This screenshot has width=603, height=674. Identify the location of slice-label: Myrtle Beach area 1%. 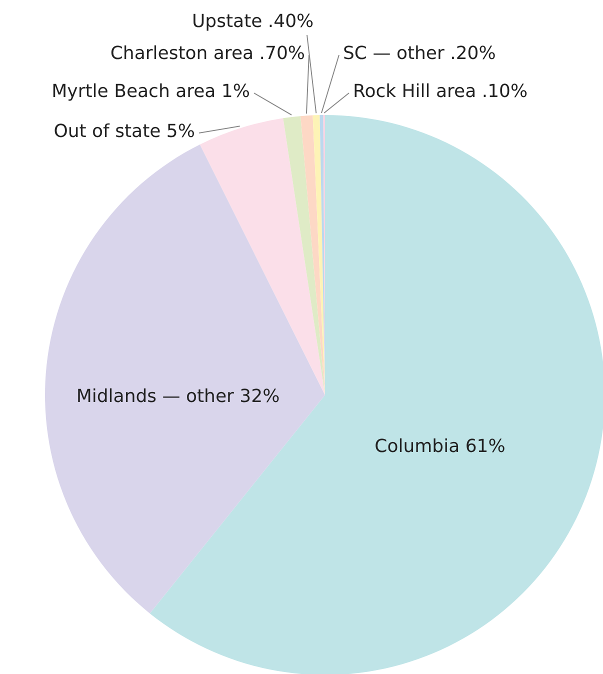
(151, 91).